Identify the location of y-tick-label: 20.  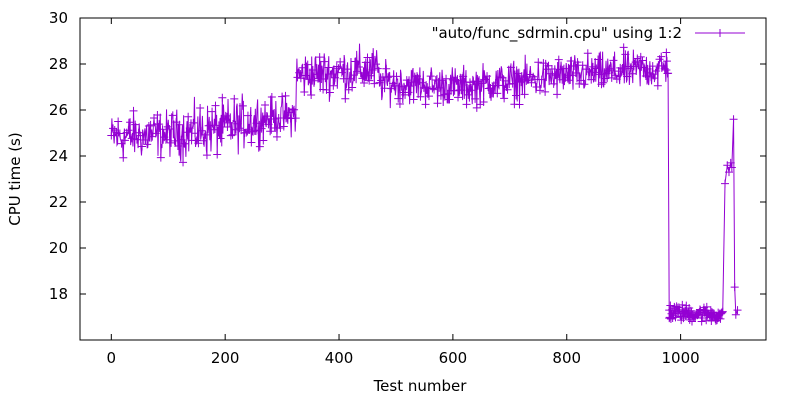
(58, 248).